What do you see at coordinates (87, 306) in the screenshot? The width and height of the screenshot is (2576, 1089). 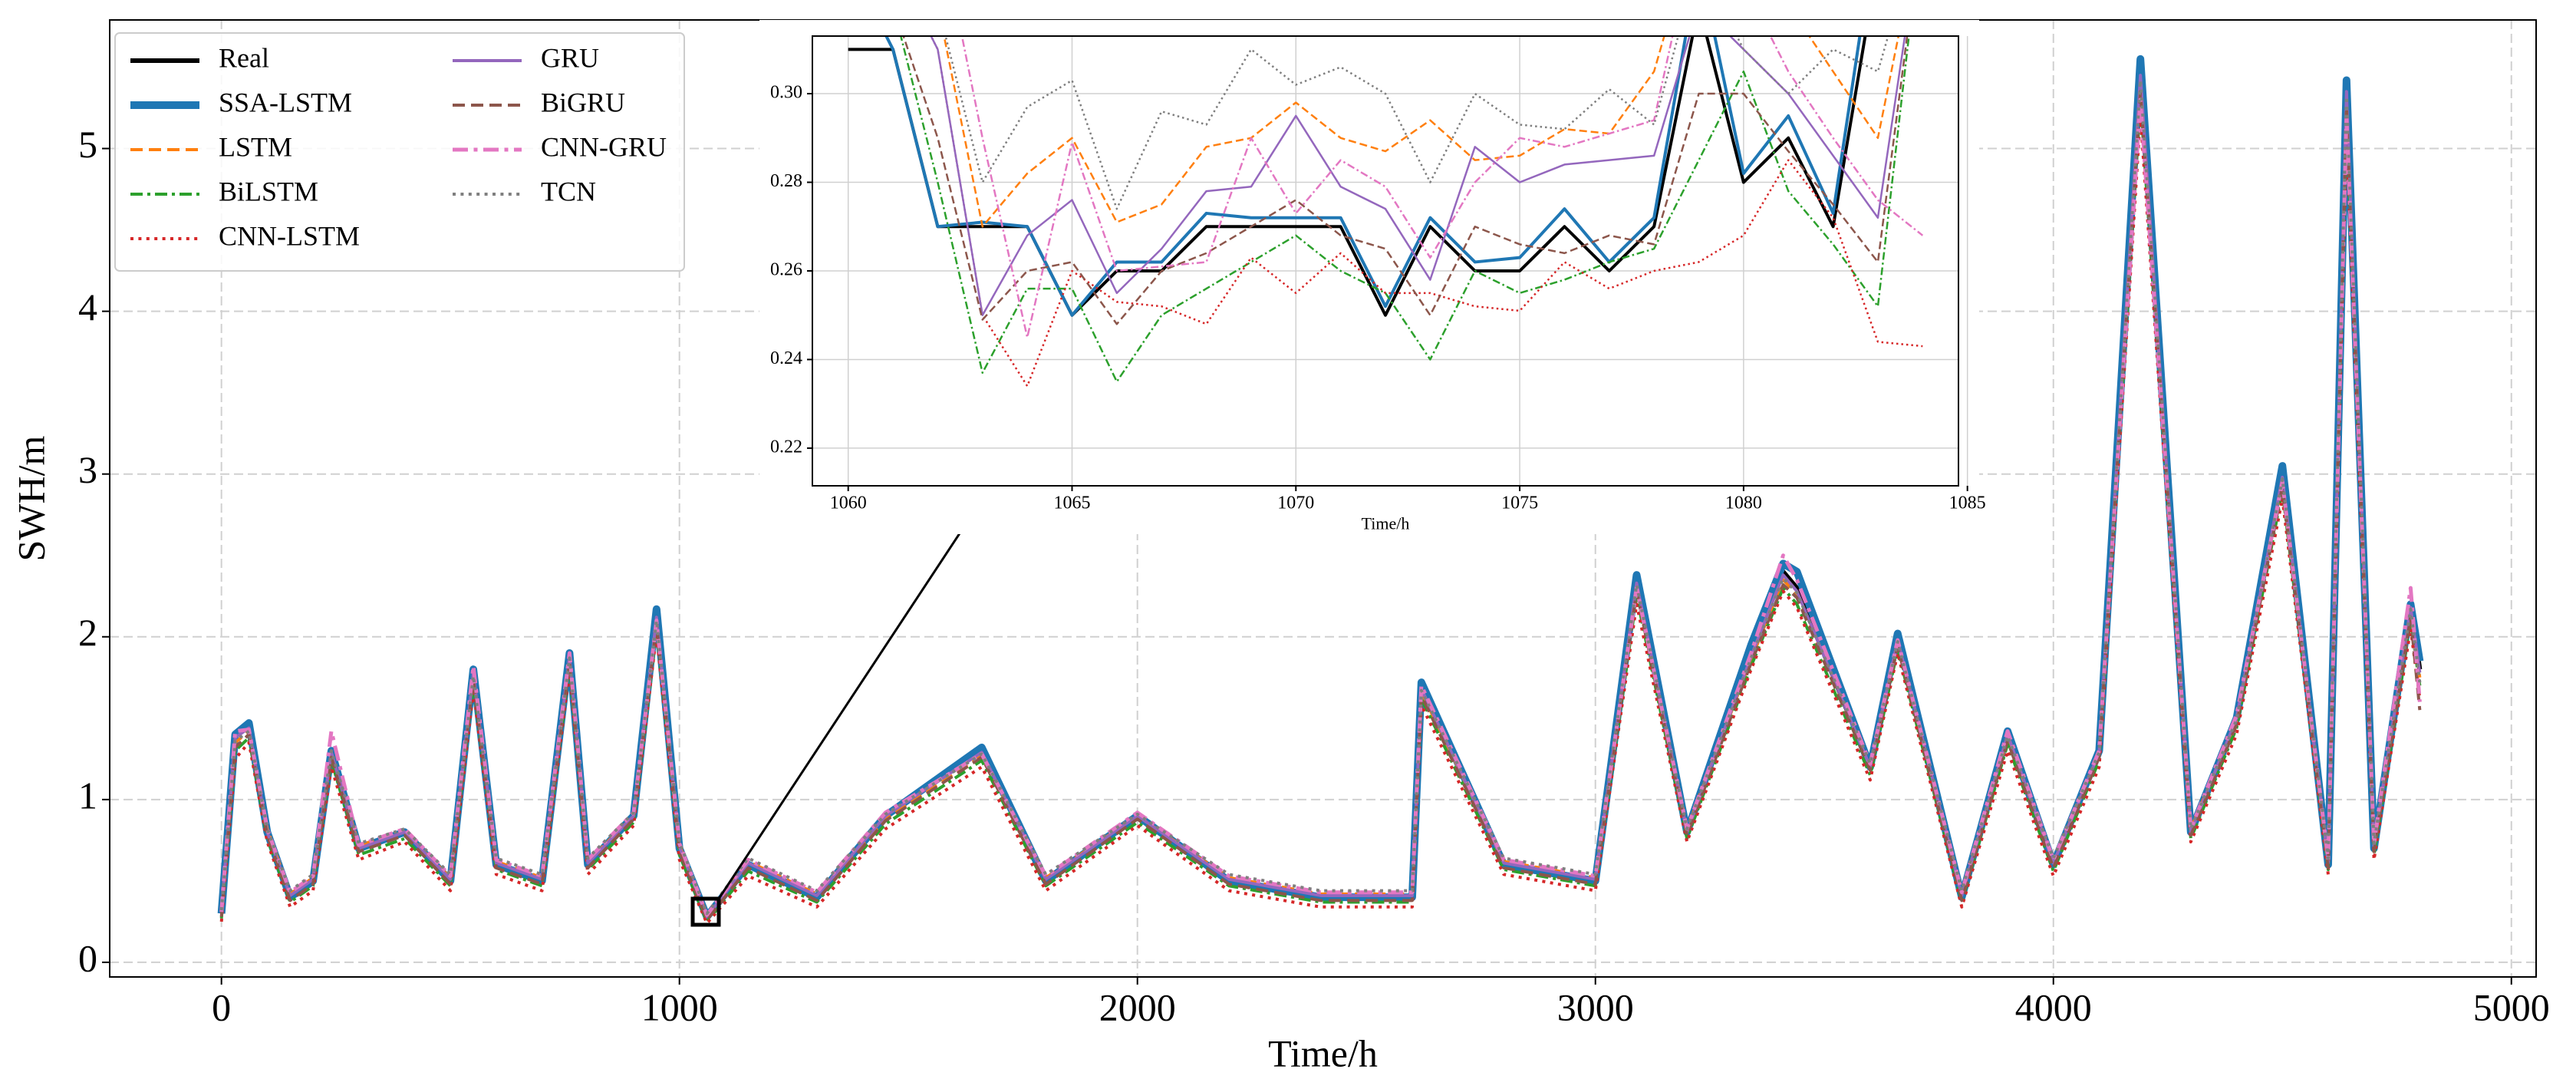 I see `y-tick-label: 4` at bounding box center [87, 306].